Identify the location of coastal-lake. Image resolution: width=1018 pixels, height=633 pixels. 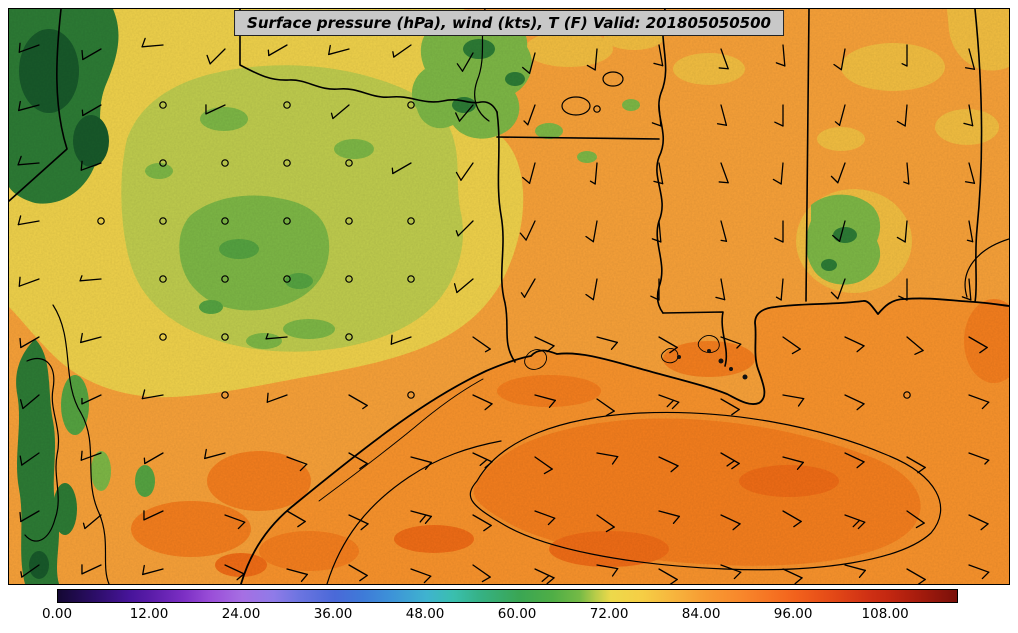
(670, 356).